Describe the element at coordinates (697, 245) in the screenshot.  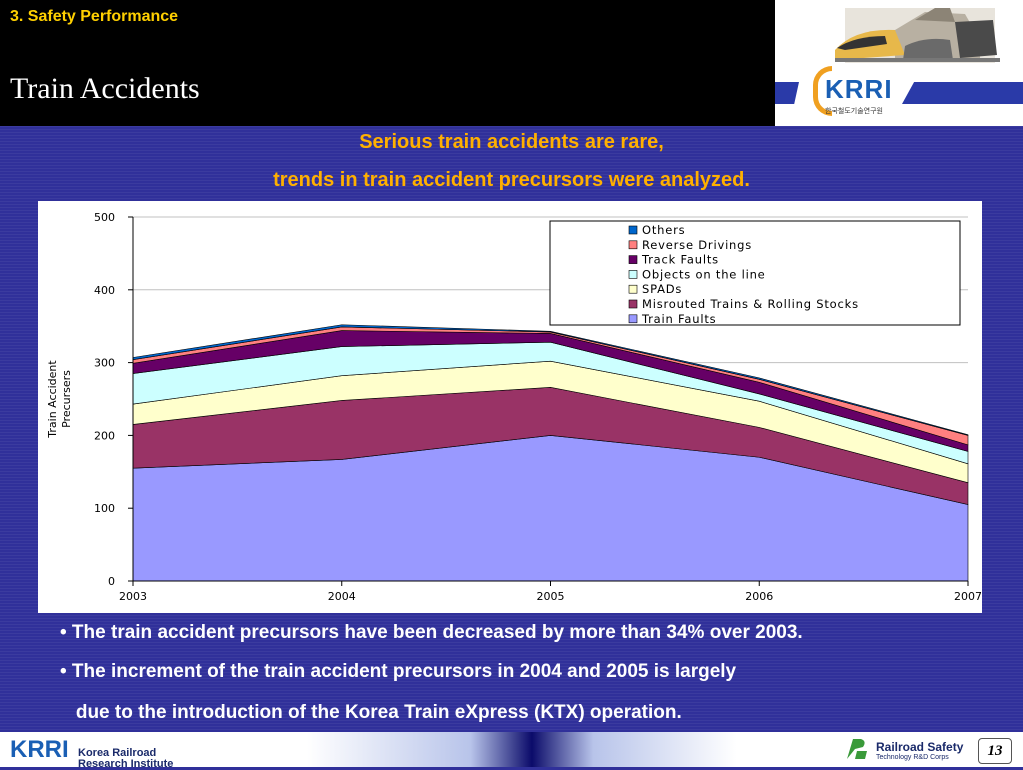
I see `legend-label: Reverse Drivings` at that location.